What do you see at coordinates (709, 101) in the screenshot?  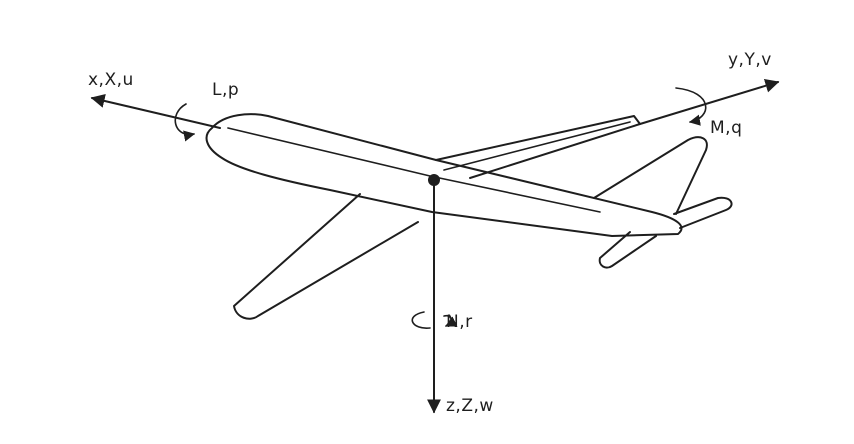 I see `y-axis-arrow` at bounding box center [709, 101].